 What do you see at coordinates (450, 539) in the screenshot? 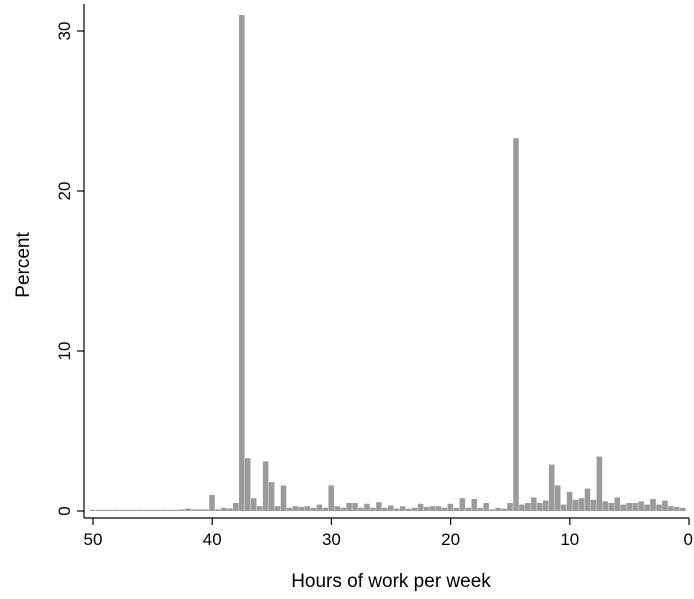
I see `x-tick-label: 20` at bounding box center [450, 539].